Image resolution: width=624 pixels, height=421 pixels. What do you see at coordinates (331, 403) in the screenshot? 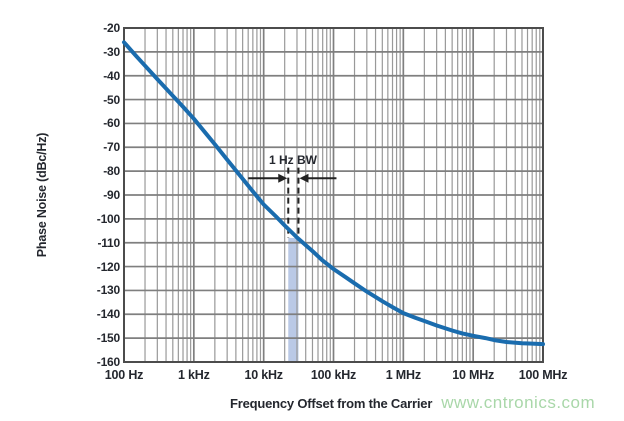
I see `x-axis-title: Frequency Offset from the Carrier` at bounding box center [331, 403].